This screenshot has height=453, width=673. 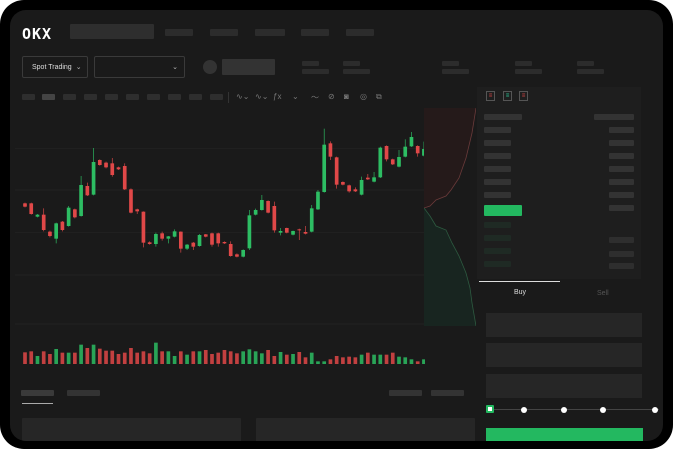 What do you see at coordinates (262, 96) in the screenshot?
I see `line-type-icon: ∿⌄` at bounding box center [262, 96].